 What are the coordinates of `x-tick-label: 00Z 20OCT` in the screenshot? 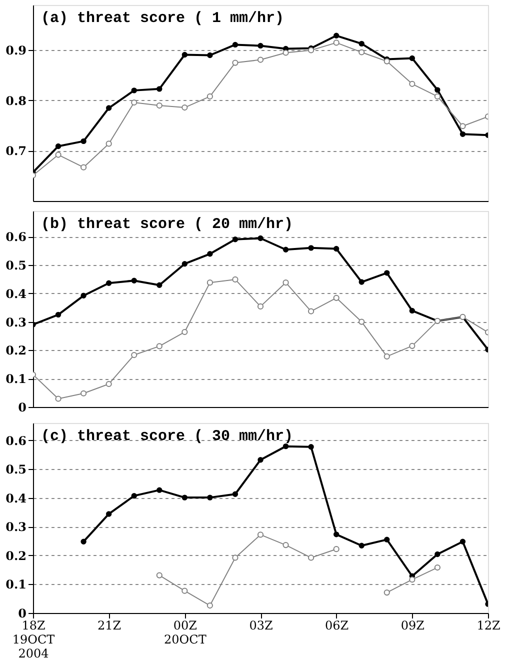 It's located at (185, 632).